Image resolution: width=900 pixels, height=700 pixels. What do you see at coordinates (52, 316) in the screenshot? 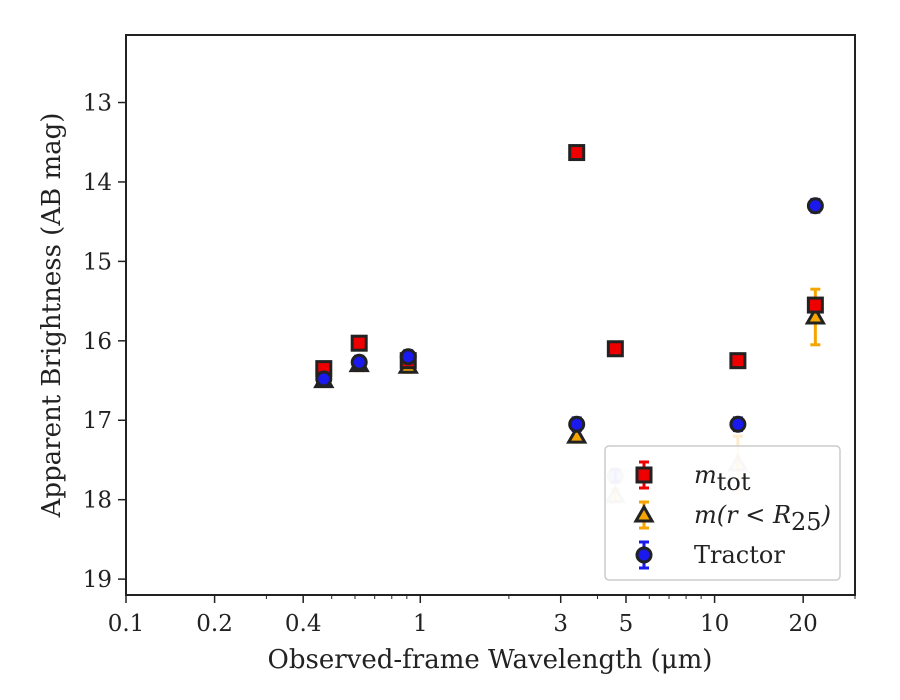
I see `y-axis-label: Apparent Brightness (AB mag)` at bounding box center [52, 316].